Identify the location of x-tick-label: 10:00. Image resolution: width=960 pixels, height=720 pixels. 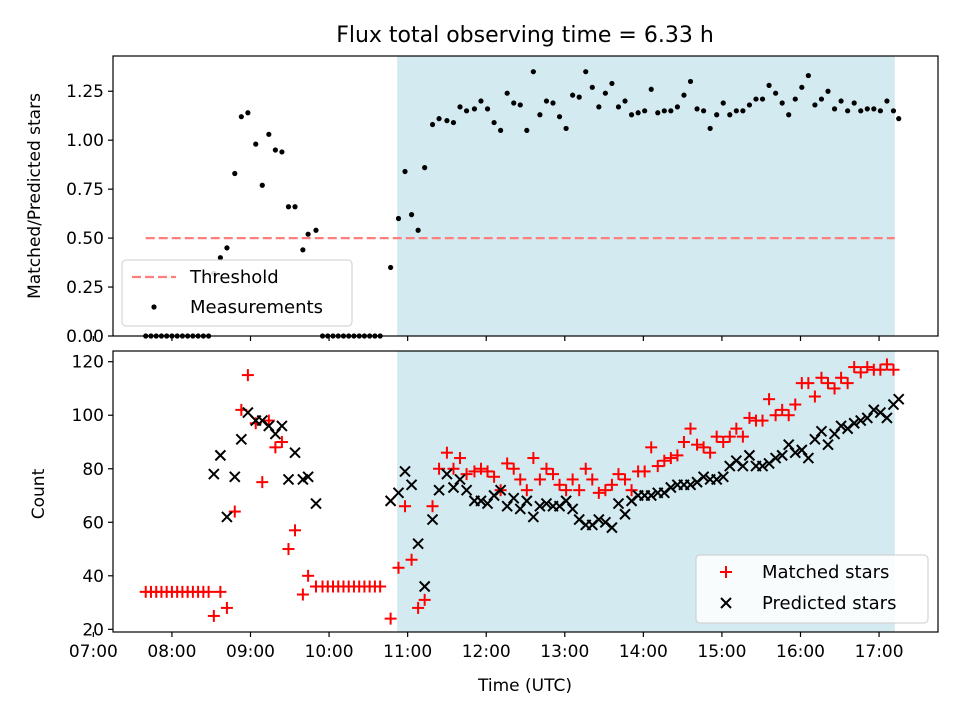
(329, 652).